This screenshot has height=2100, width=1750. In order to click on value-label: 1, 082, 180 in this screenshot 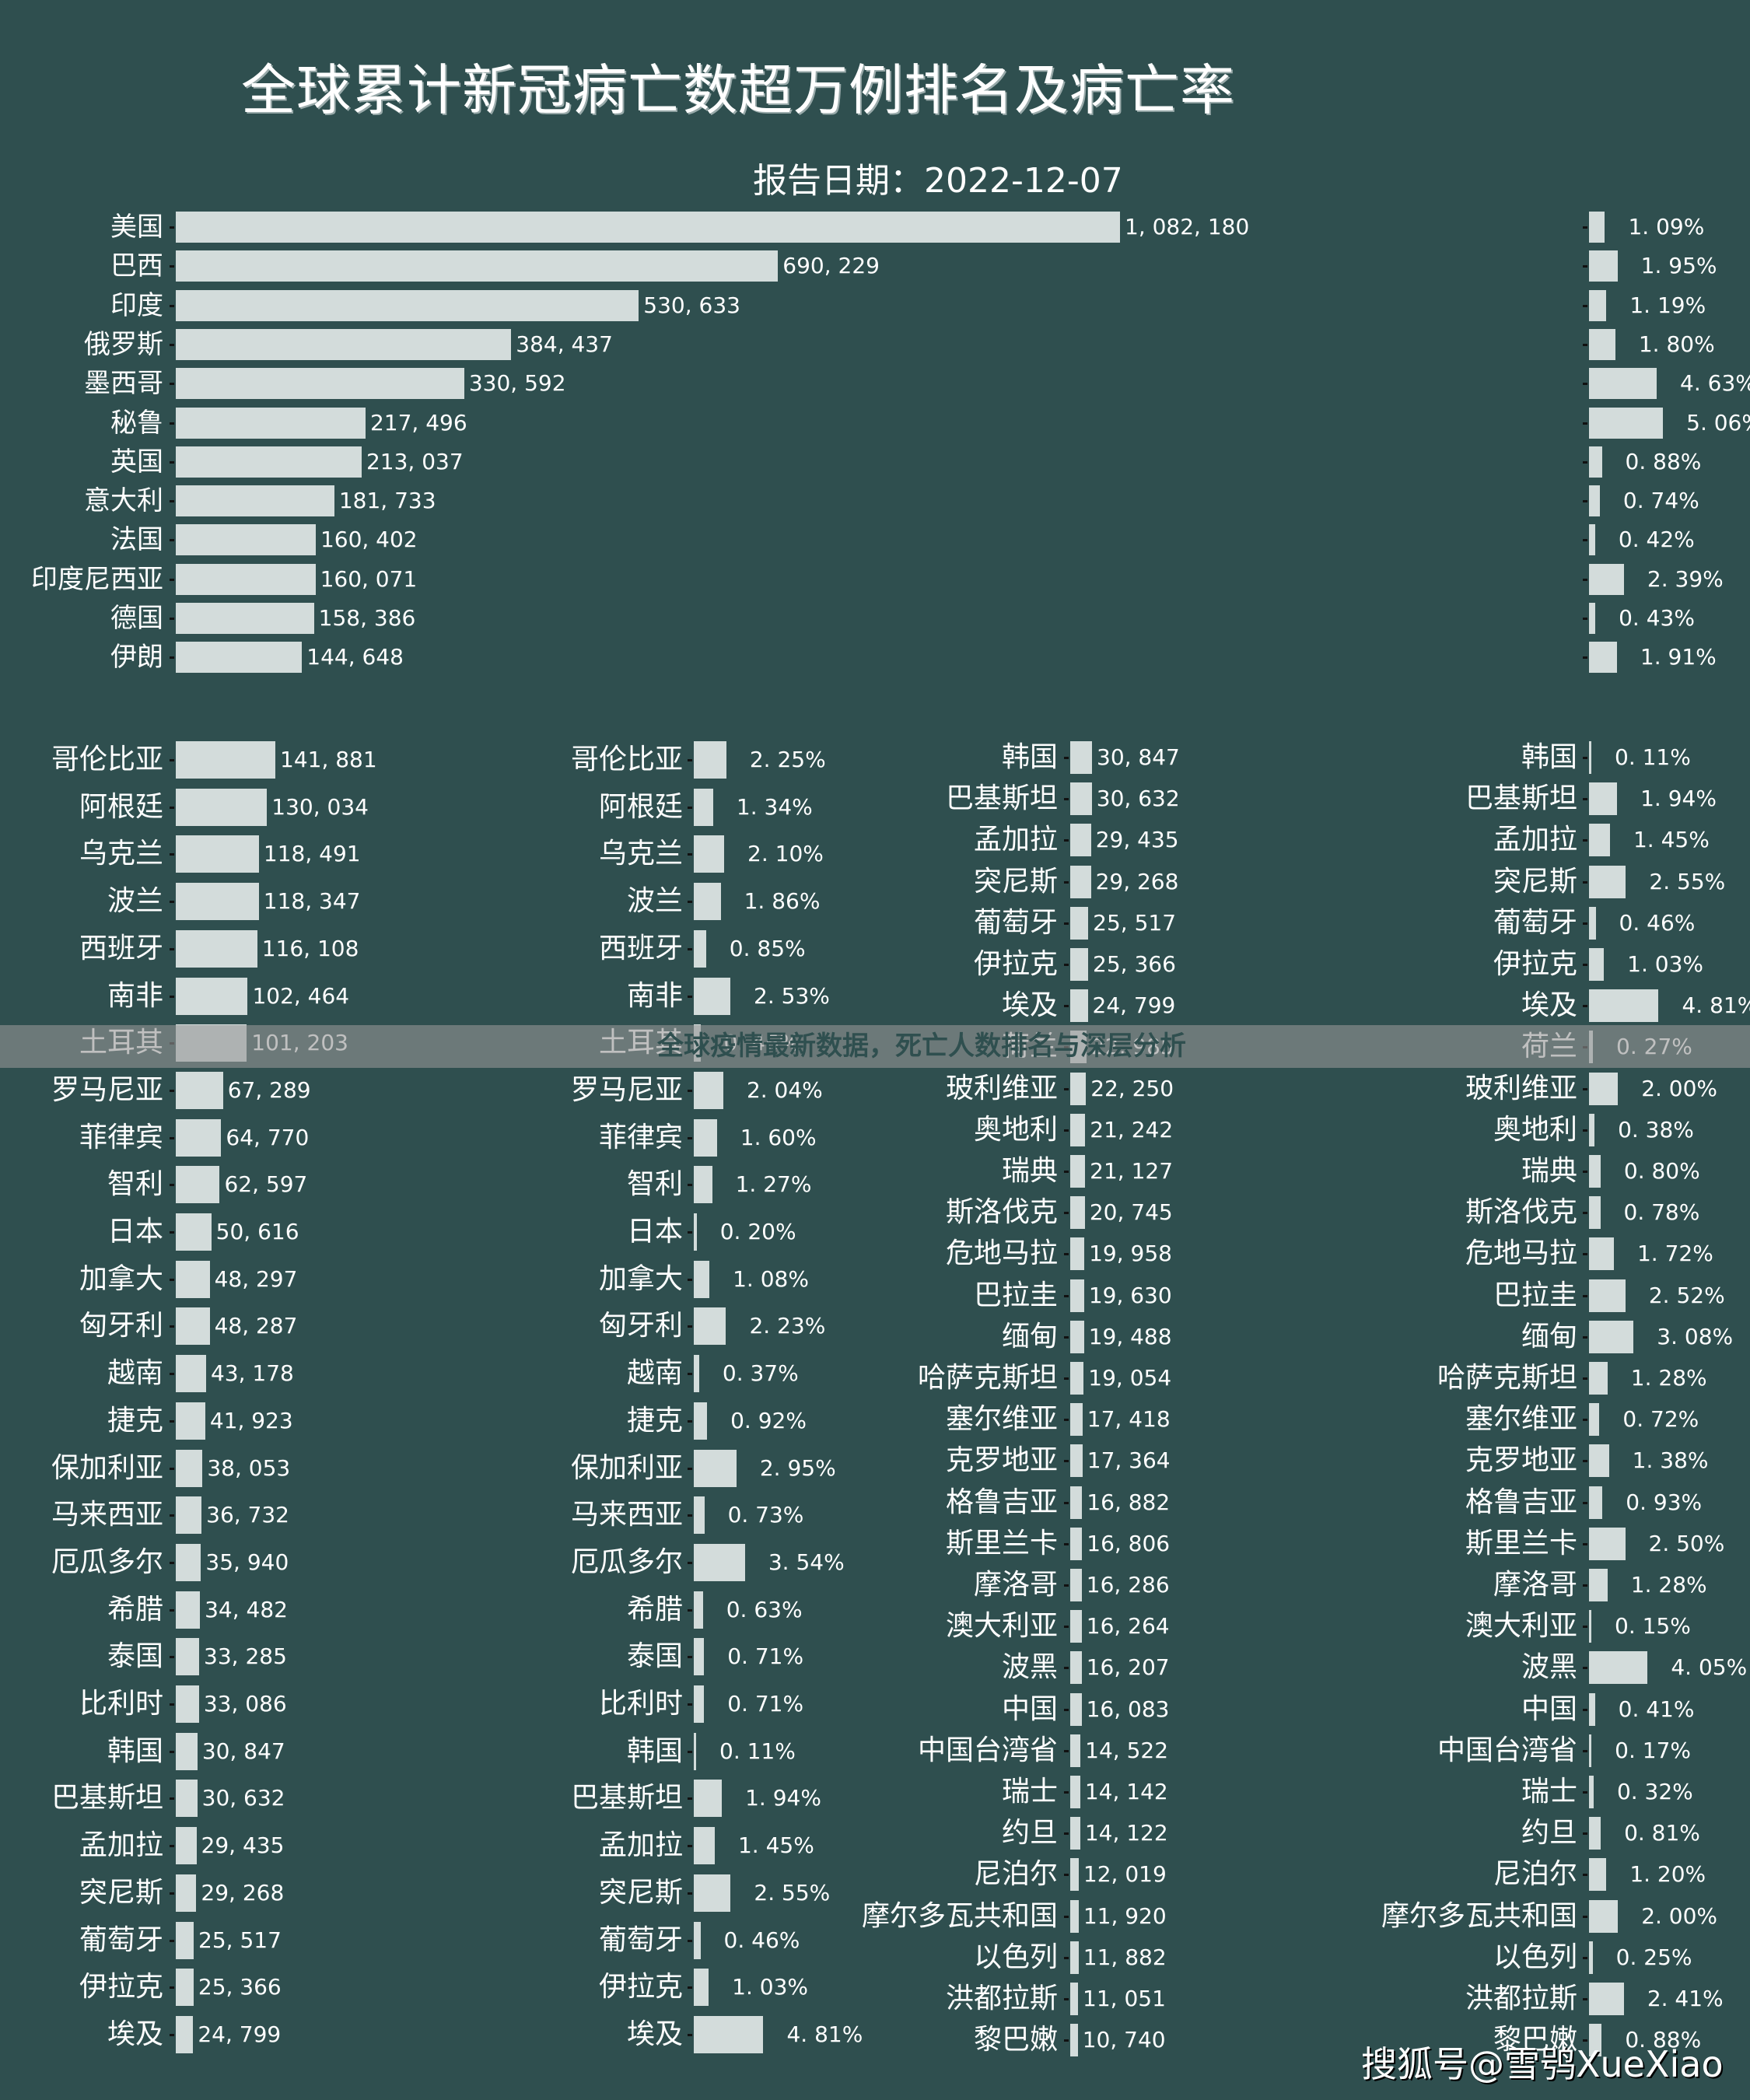, I will do `click(1188, 227)`.